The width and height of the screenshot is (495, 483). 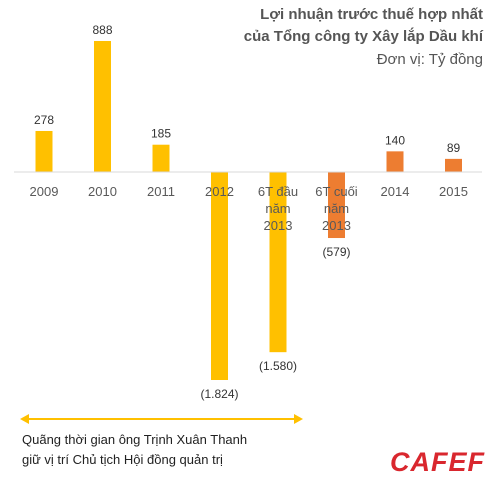 I want to click on chart-unit: Đơn vị: Tỷ đồng, so click(x=429, y=59).